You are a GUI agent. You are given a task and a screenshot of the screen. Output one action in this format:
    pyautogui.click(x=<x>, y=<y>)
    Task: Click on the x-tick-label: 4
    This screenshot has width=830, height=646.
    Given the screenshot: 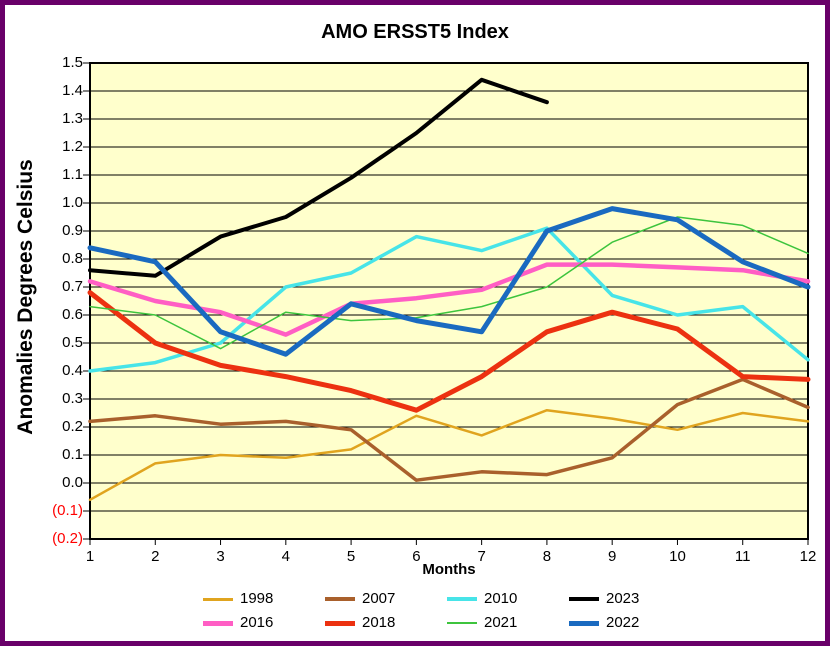 What is the action you would take?
    pyautogui.click(x=285, y=556)
    